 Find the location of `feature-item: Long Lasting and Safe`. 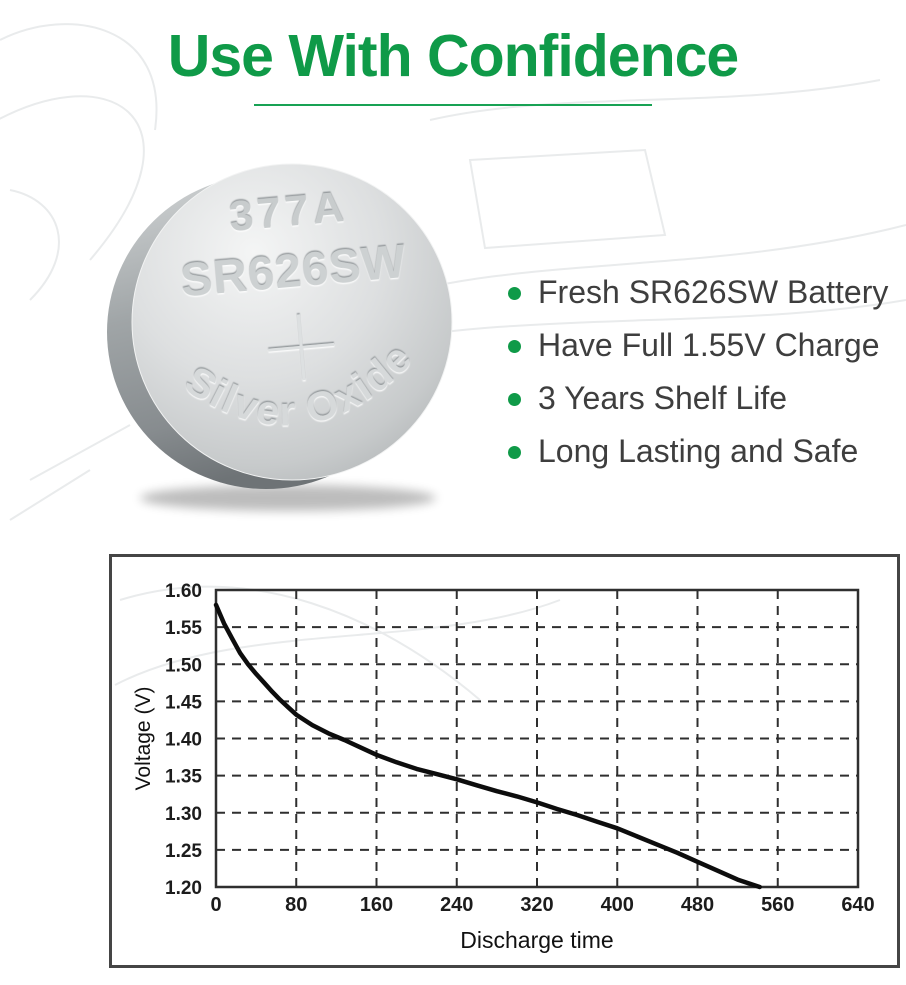

feature-item: Long Lasting and Safe is located at coordinates (698, 450).